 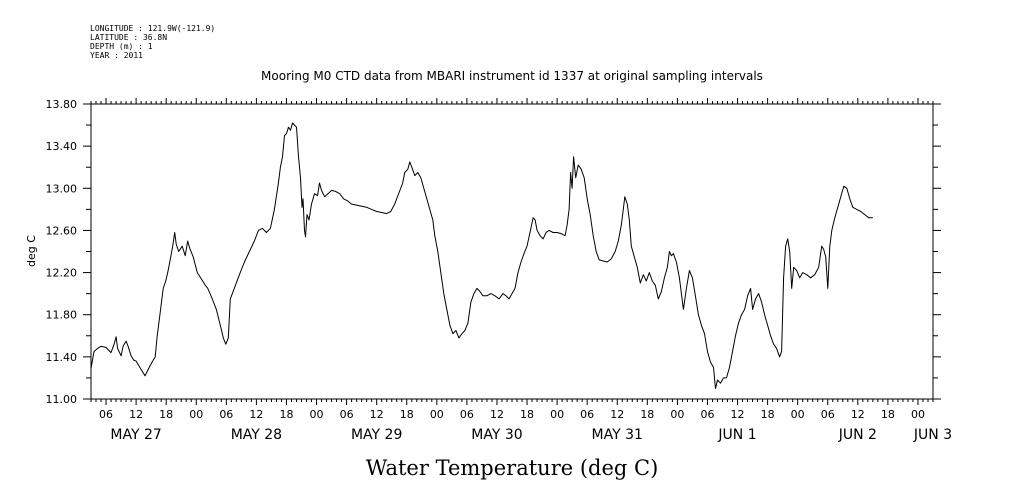 What do you see at coordinates (62, 315) in the screenshot?
I see `y-tick-label: 11.80` at bounding box center [62, 315].